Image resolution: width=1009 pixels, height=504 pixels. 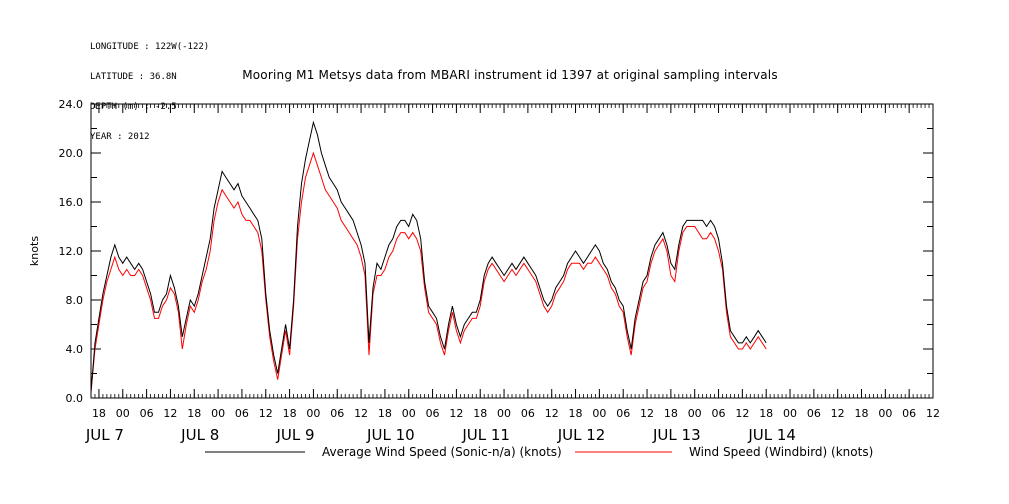 What do you see at coordinates (485, 435) in the screenshot?
I see `x-day-label: JUL 11` at bounding box center [485, 435].